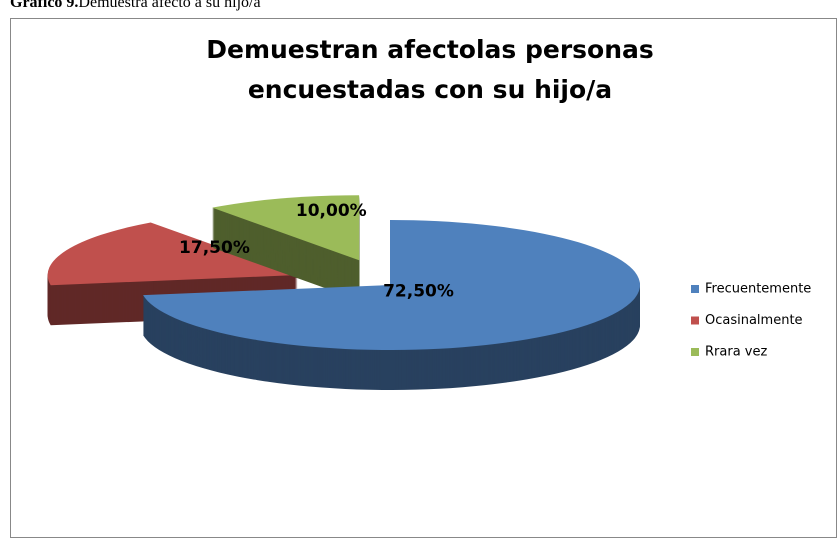 The image size is (839, 538). What do you see at coordinates (418, 291) in the screenshot?
I see `data-label: 72,50%` at bounding box center [418, 291].